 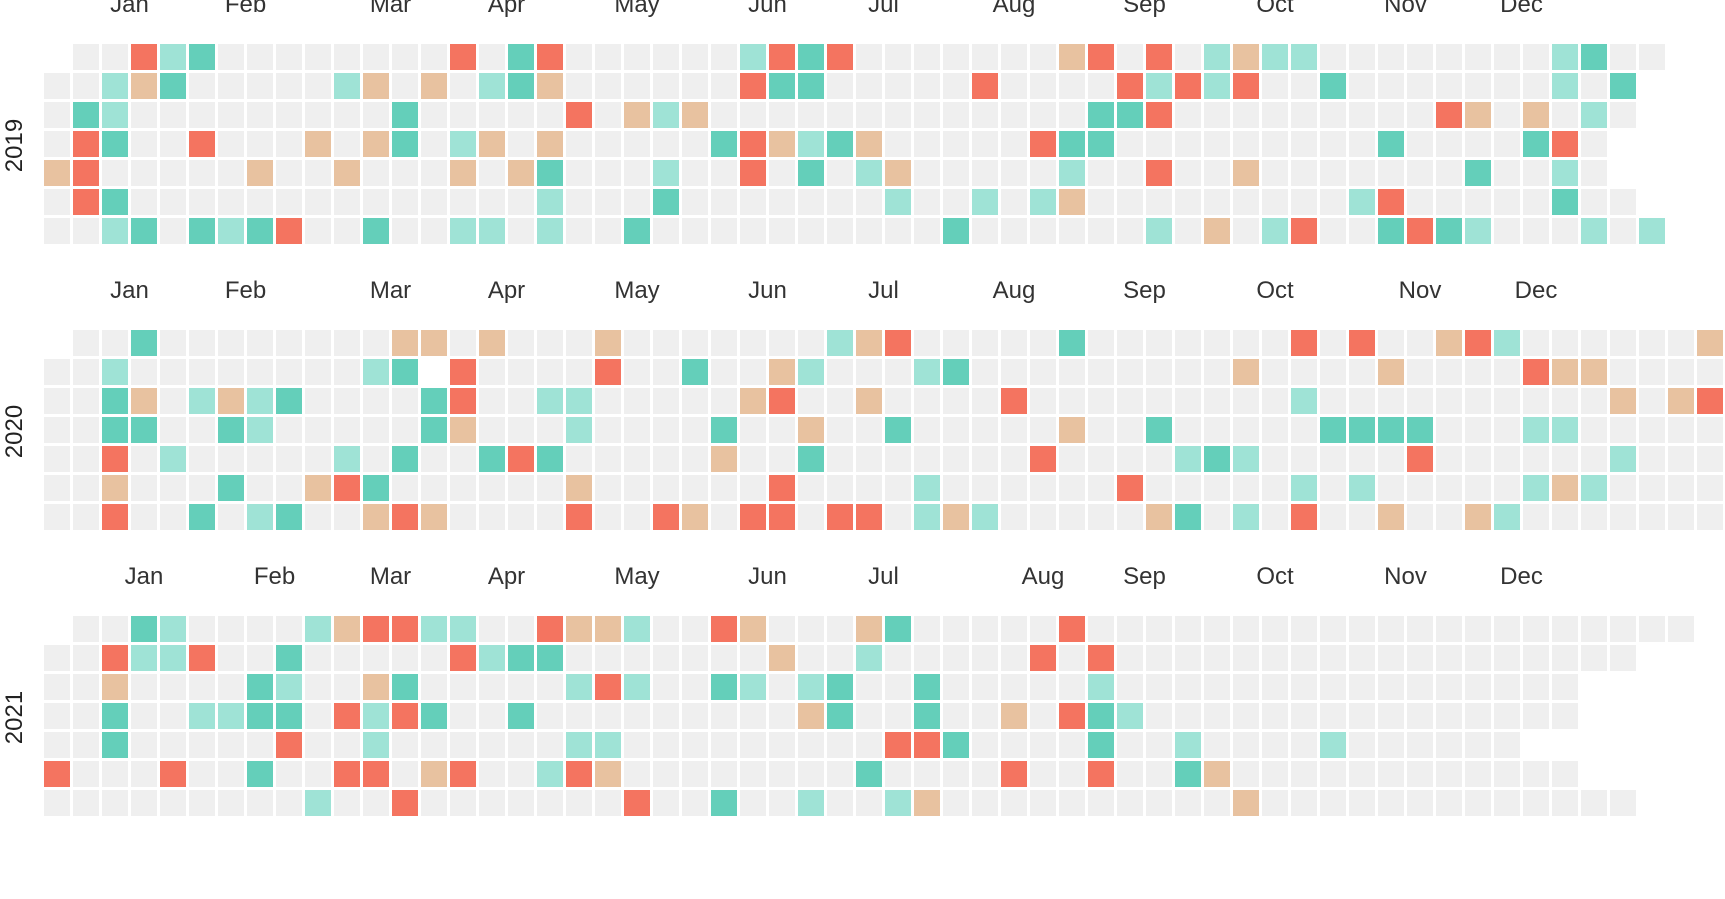 I want to click on month-label: Jan, so click(x=129, y=9).